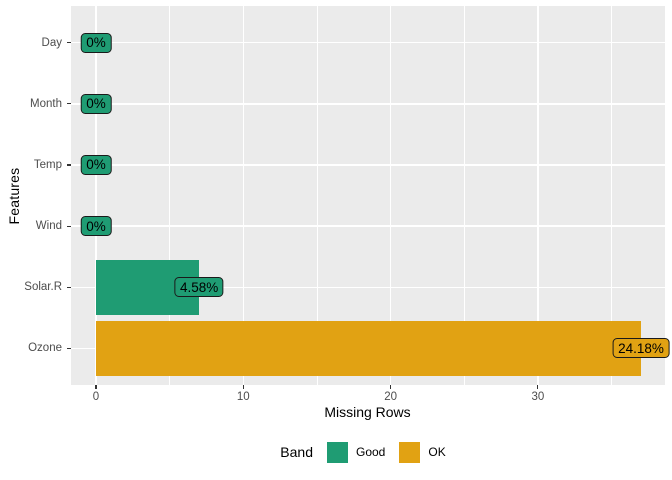  Describe the element at coordinates (641, 348) in the screenshot. I see `bar-value-label: 24.18%` at that location.